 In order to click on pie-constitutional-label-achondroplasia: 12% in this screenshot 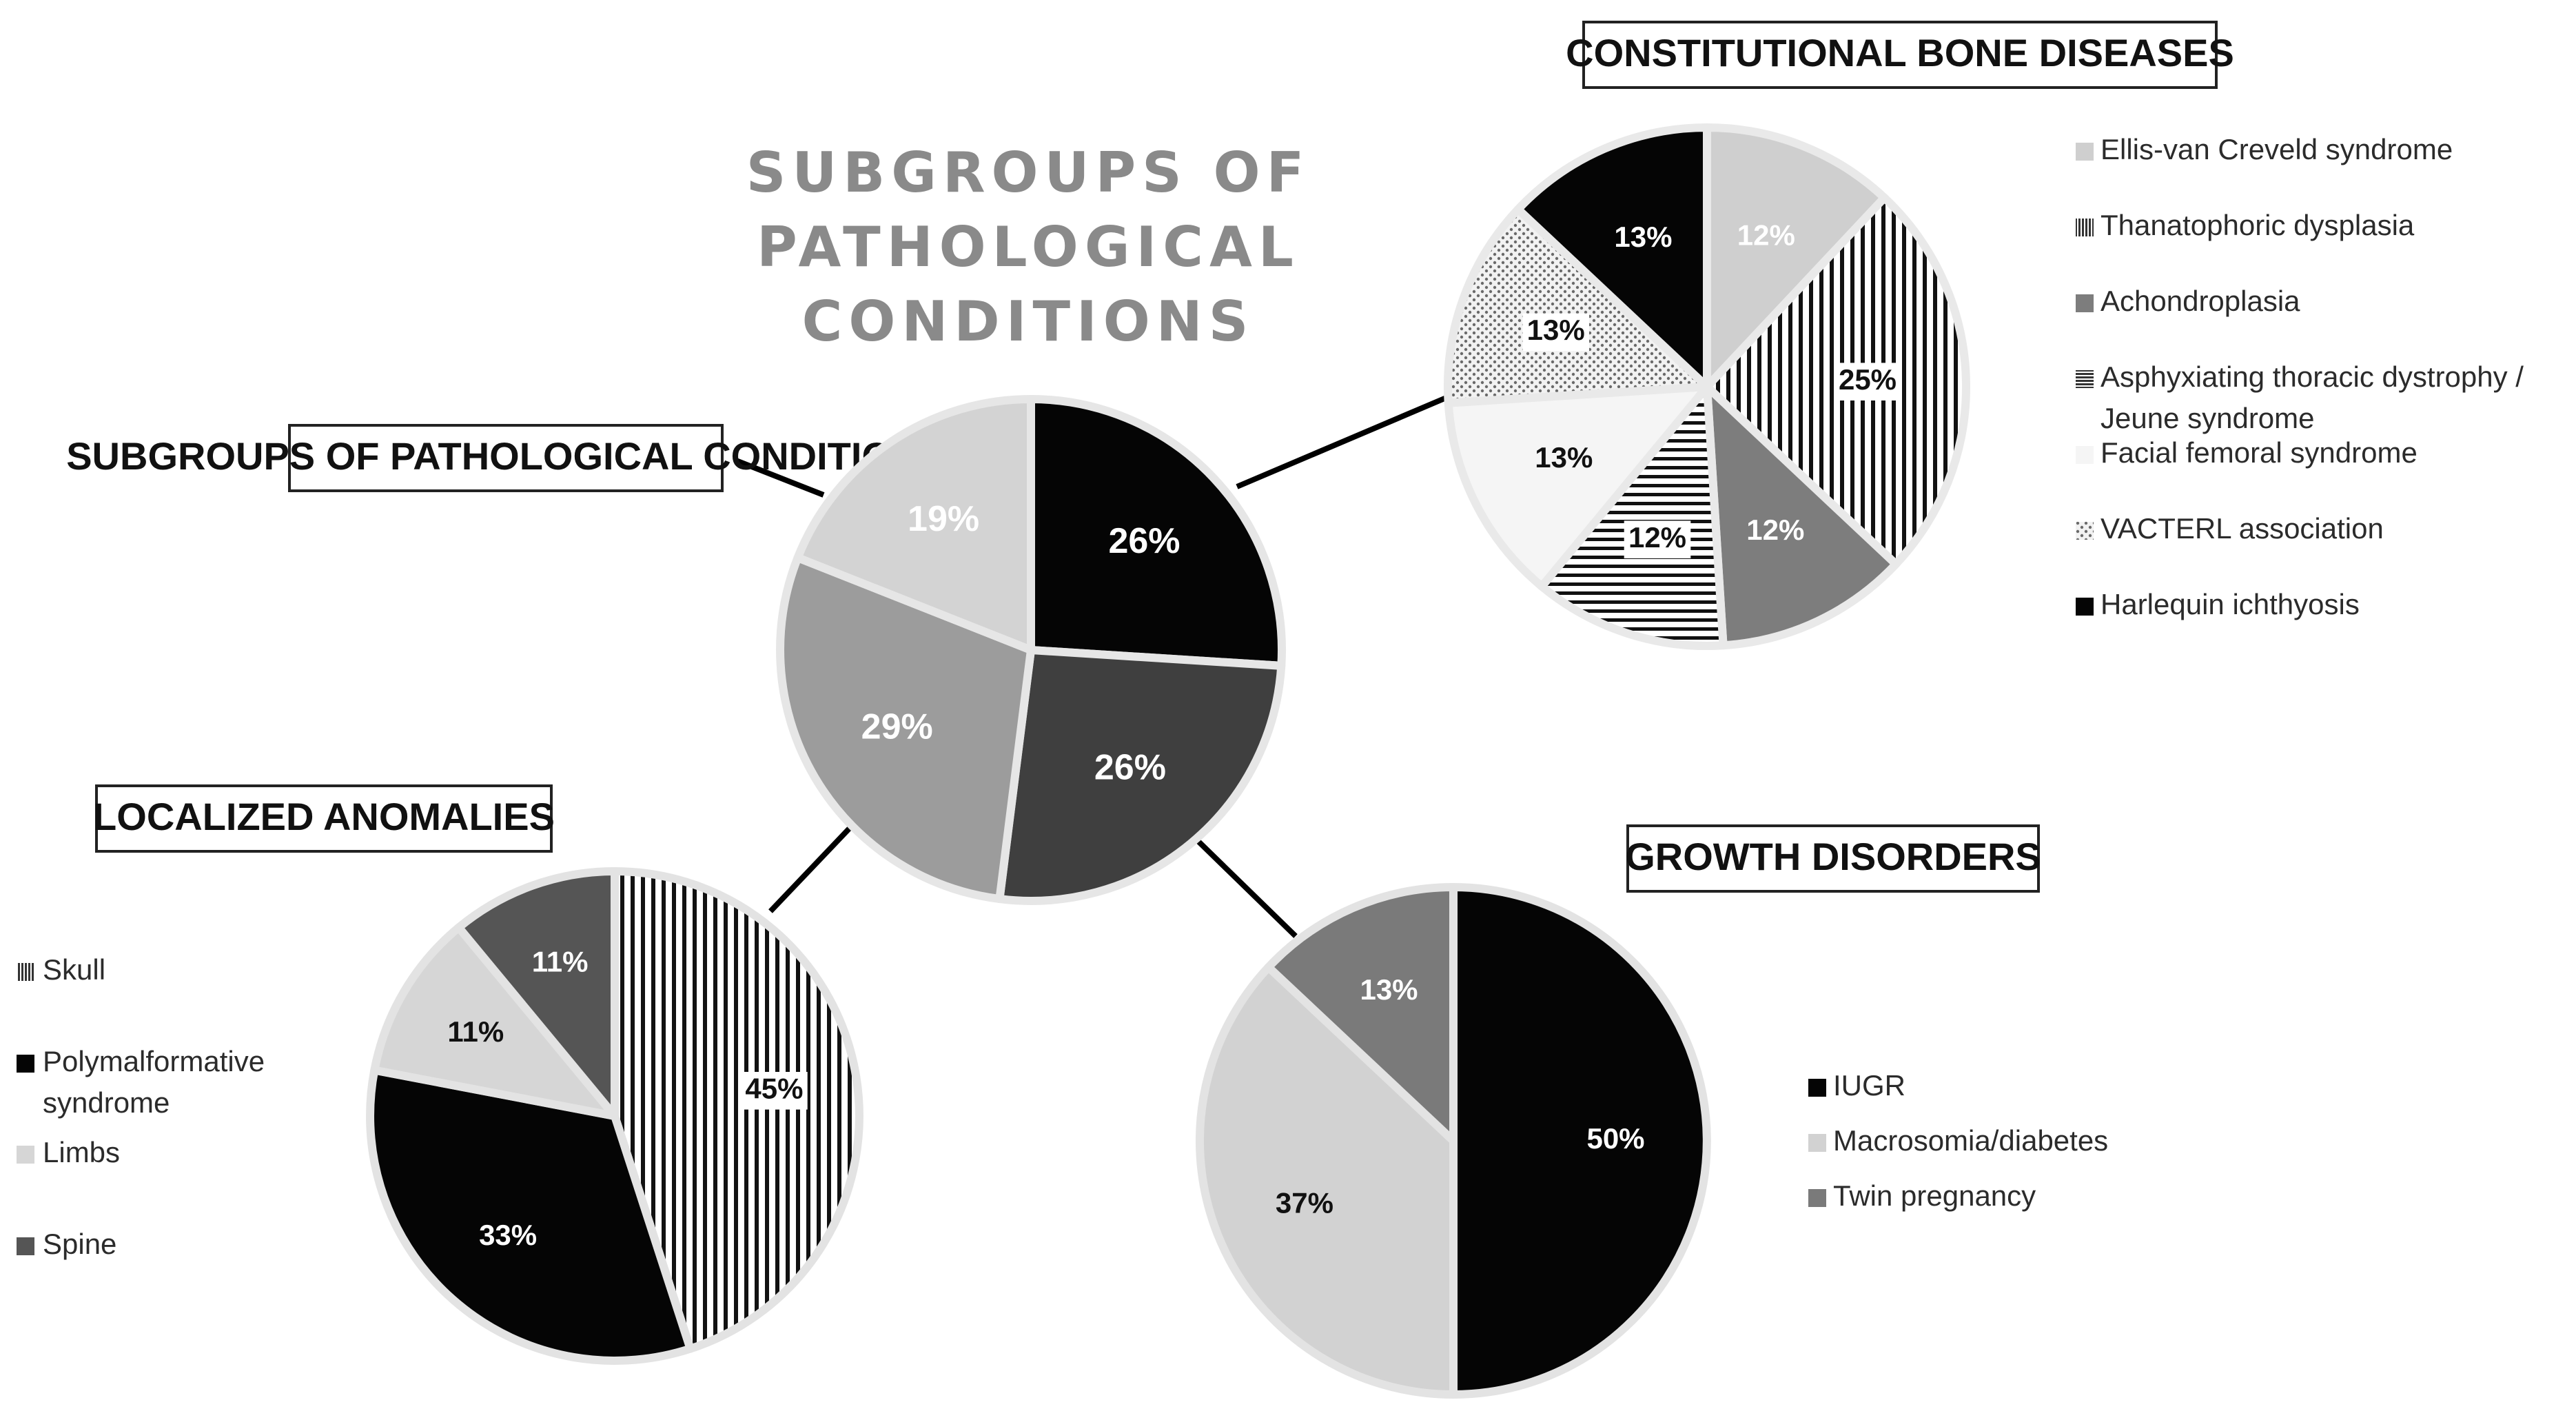, I will do `click(1775, 530)`.